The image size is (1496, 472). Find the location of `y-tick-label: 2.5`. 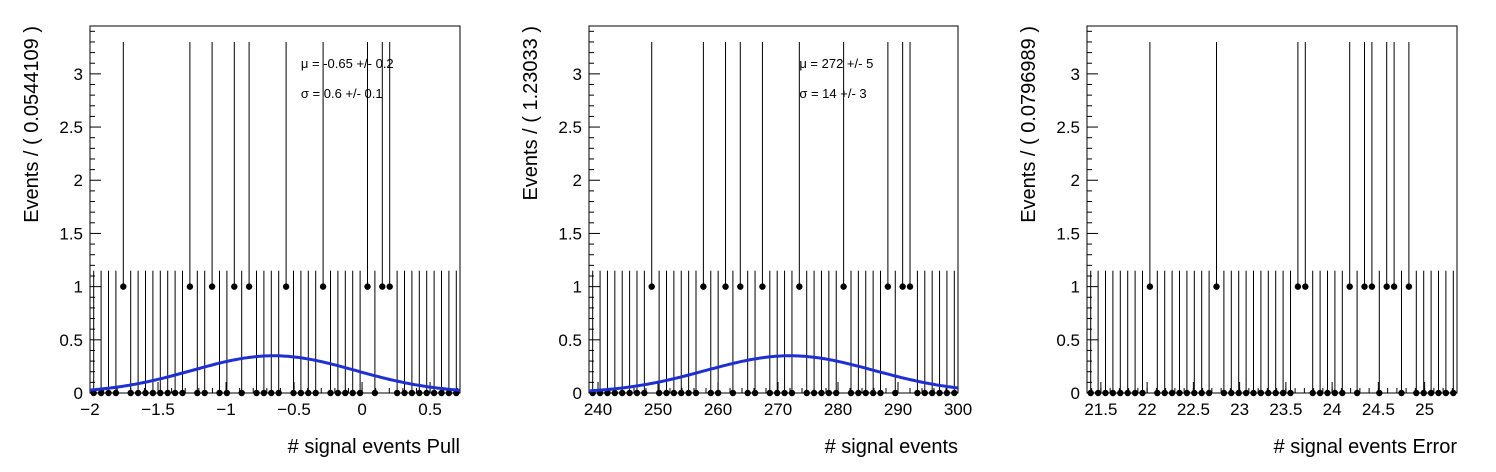

y-tick-label: 2.5 is located at coordinates (570, 127).